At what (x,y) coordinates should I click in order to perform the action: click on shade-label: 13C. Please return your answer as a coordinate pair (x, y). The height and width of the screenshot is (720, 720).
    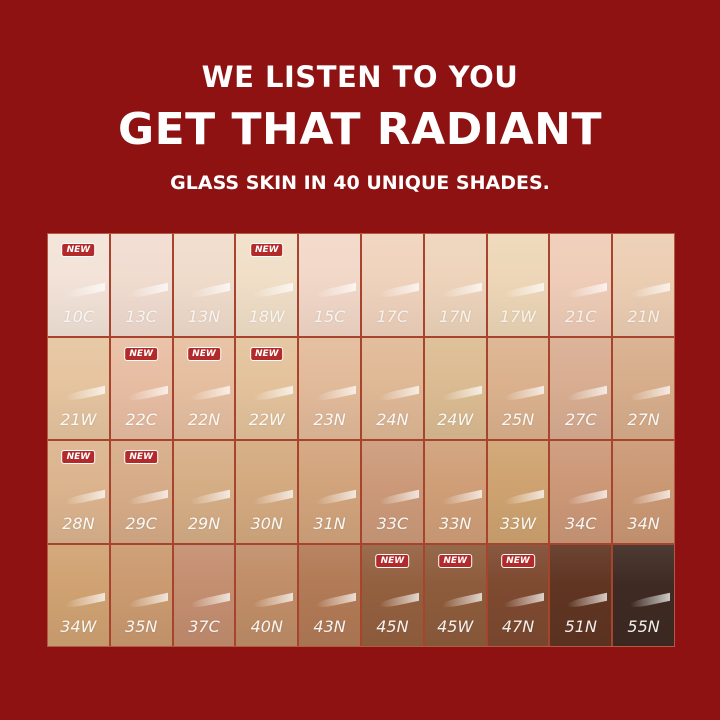
    Looking at the image, I should click on (141, 316).